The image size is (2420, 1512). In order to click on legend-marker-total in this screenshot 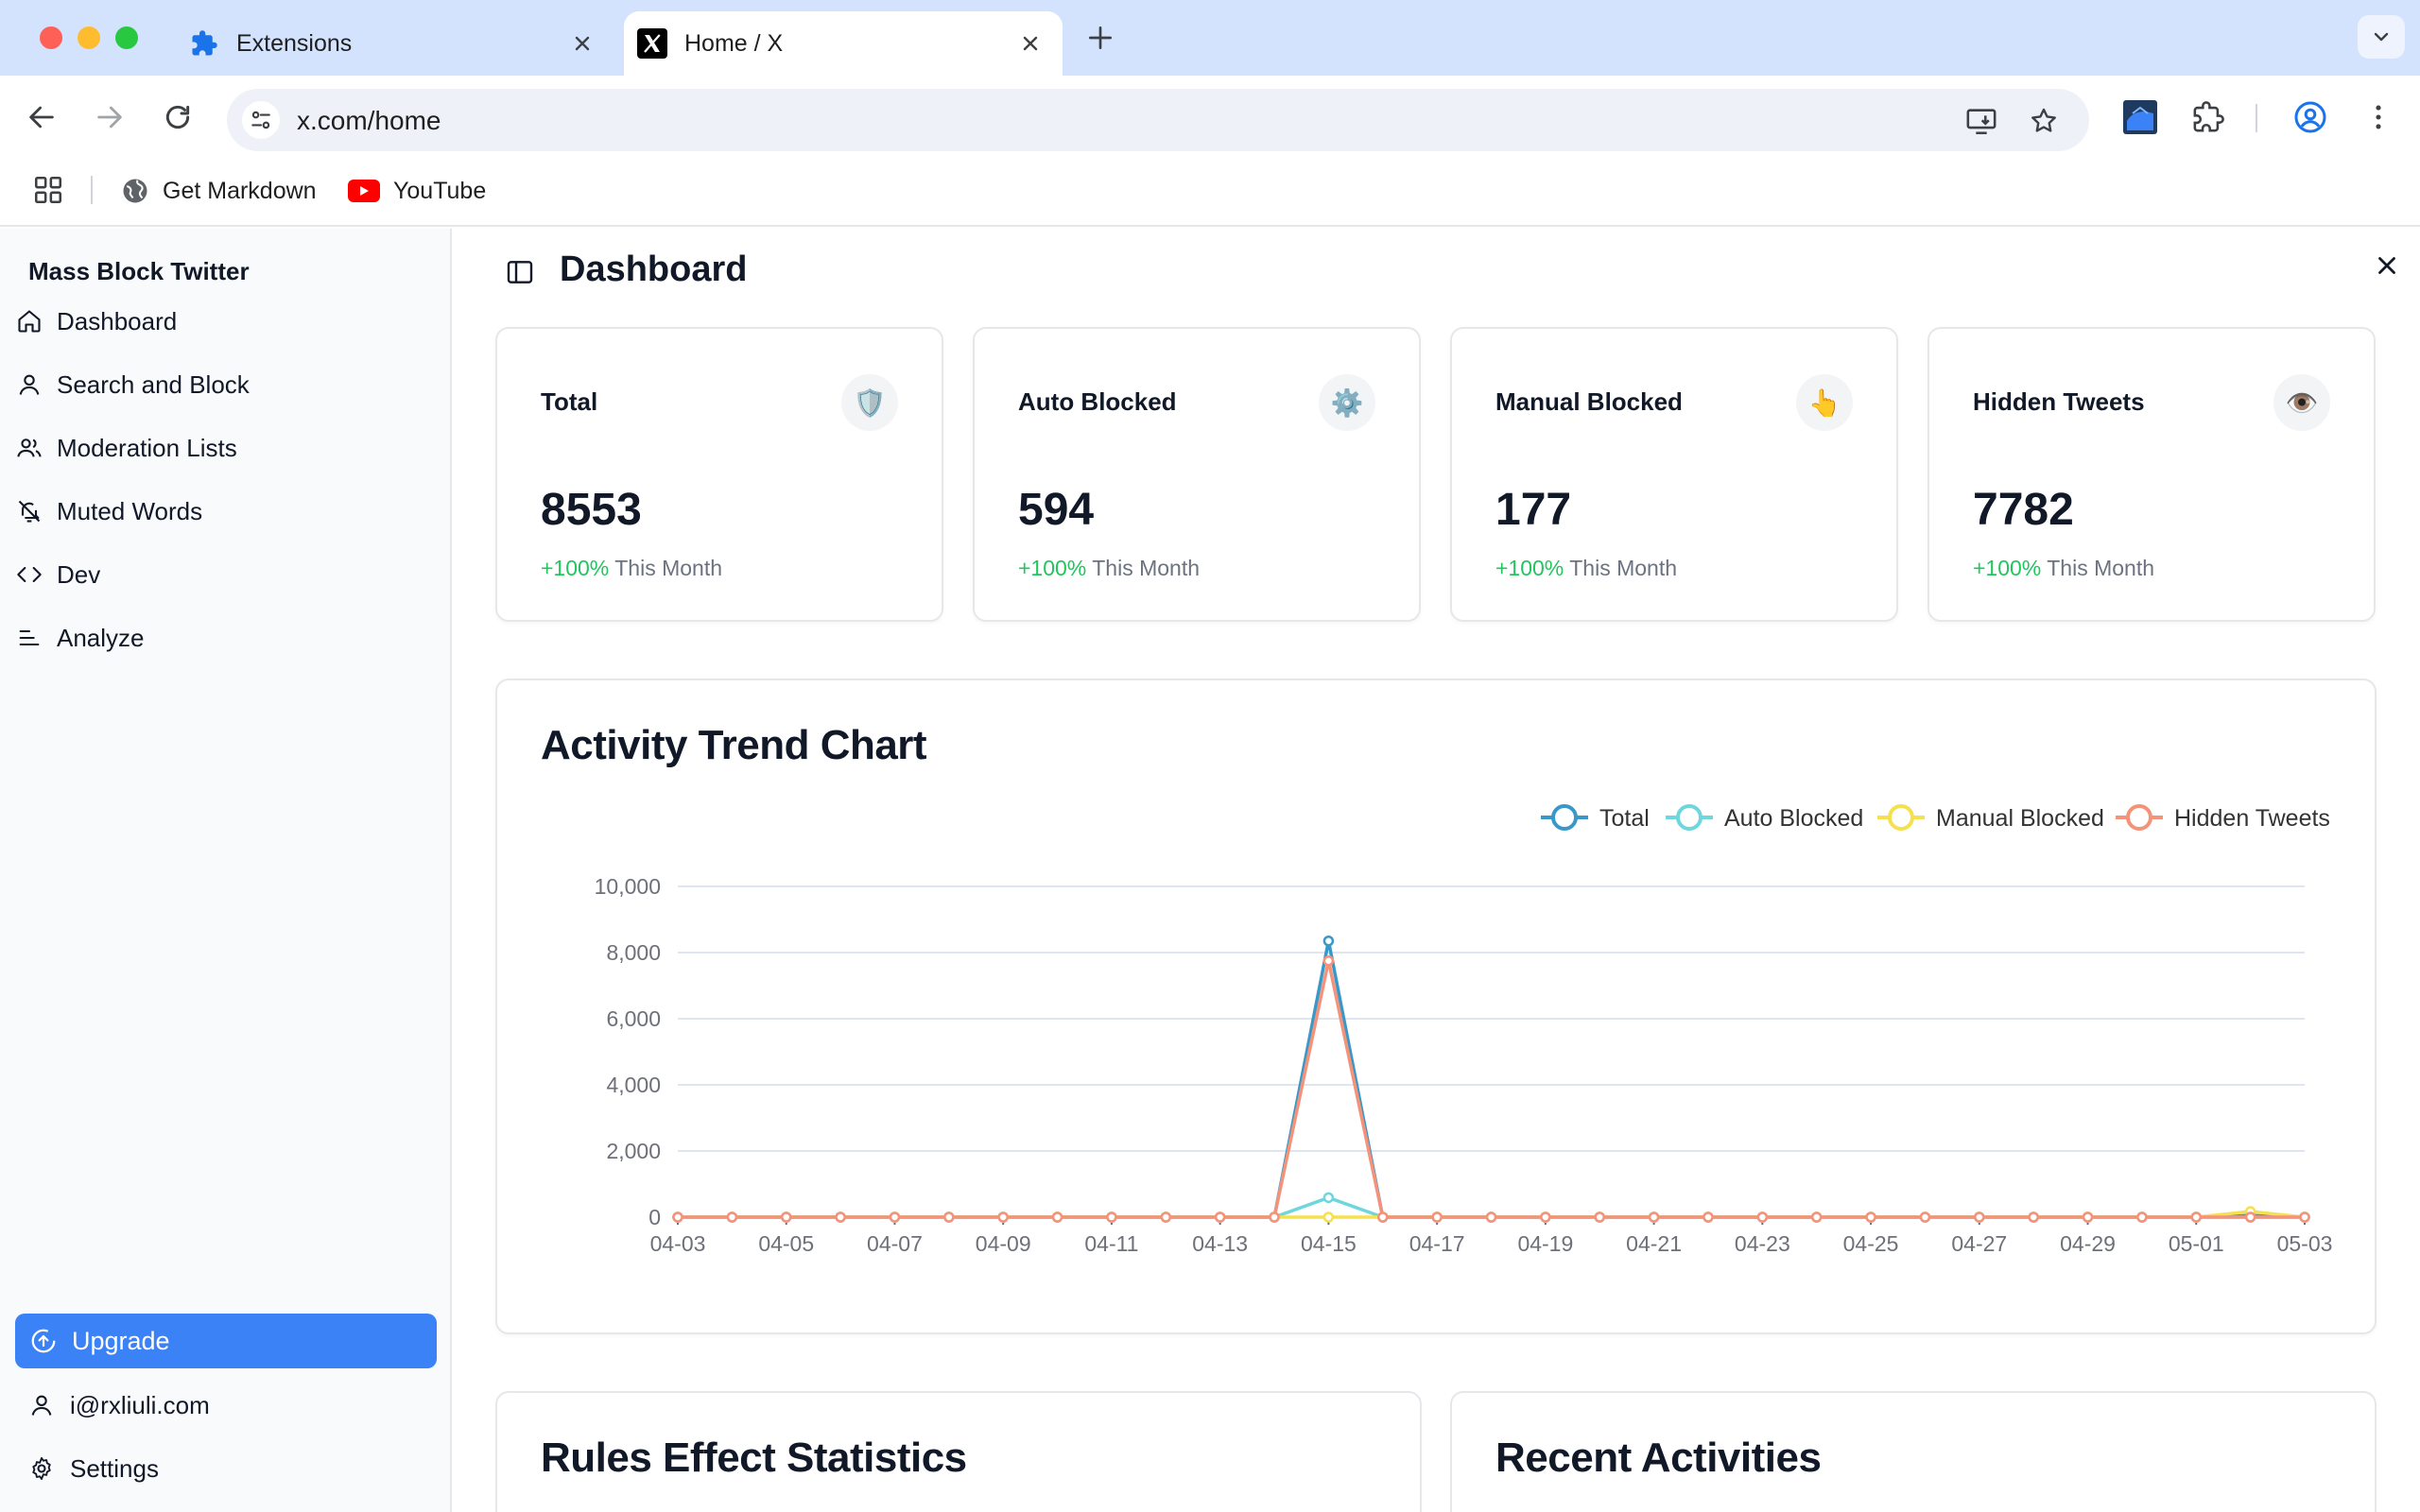, I will do `click(1565, 817)`.